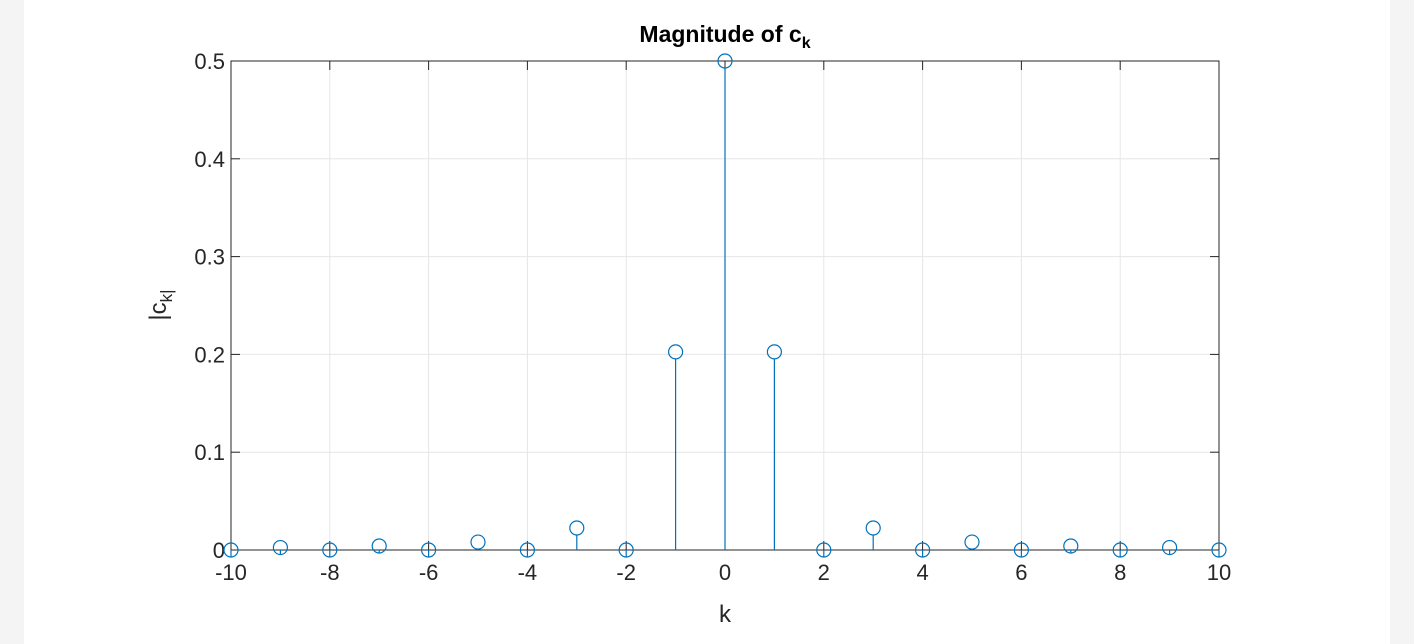 This screenshot has height=644, width=1414. I want to click on x-tick-label: -2, so click(626, 572).